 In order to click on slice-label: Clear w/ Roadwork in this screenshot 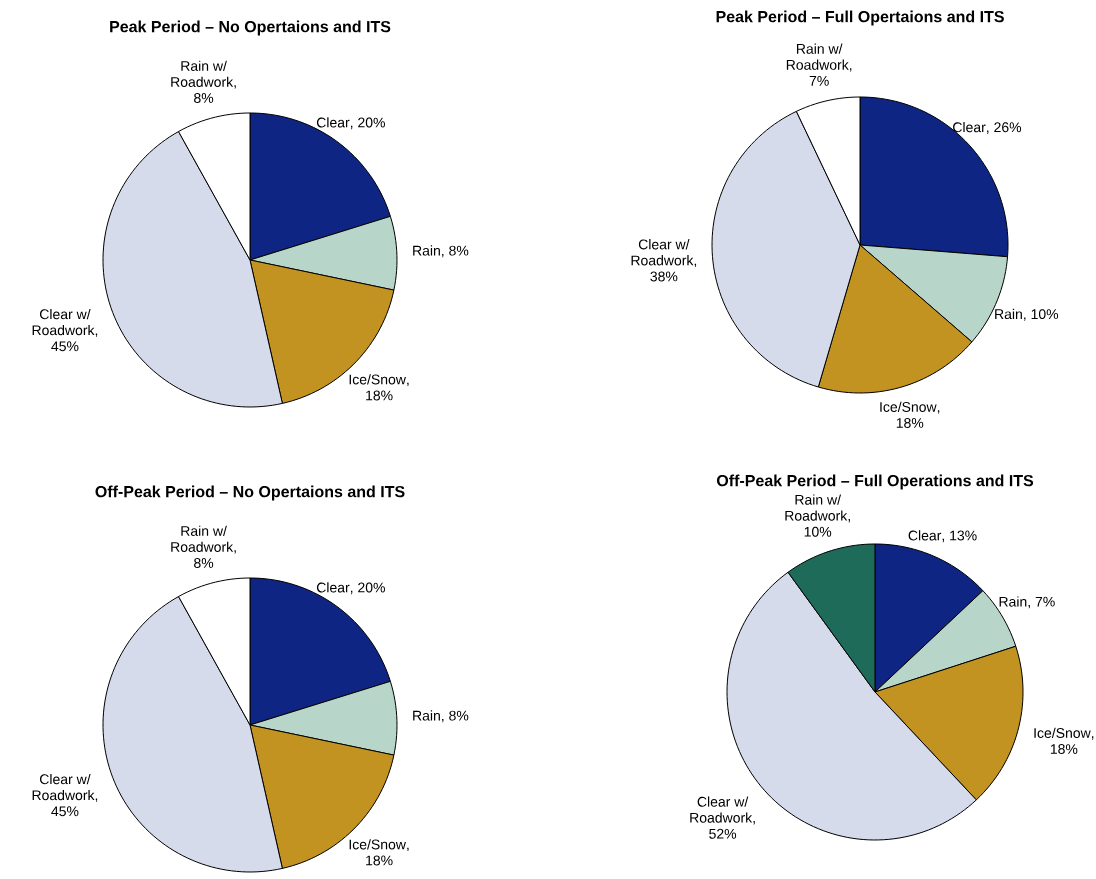, I will do `click(721, 809)`.